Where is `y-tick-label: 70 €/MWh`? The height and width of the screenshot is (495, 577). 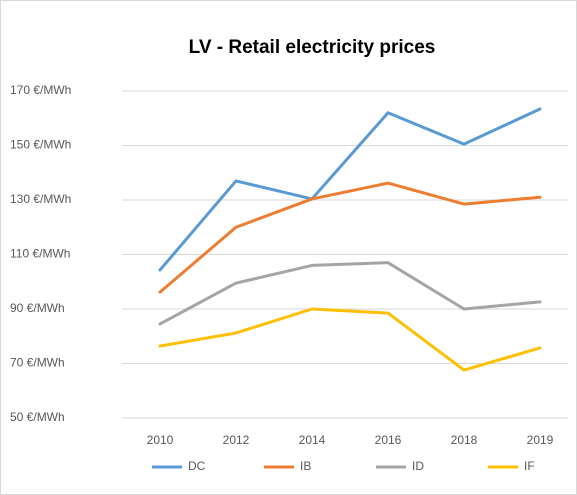
y-tick-label: 70 €/MWh is located at coordinates (37, 363).